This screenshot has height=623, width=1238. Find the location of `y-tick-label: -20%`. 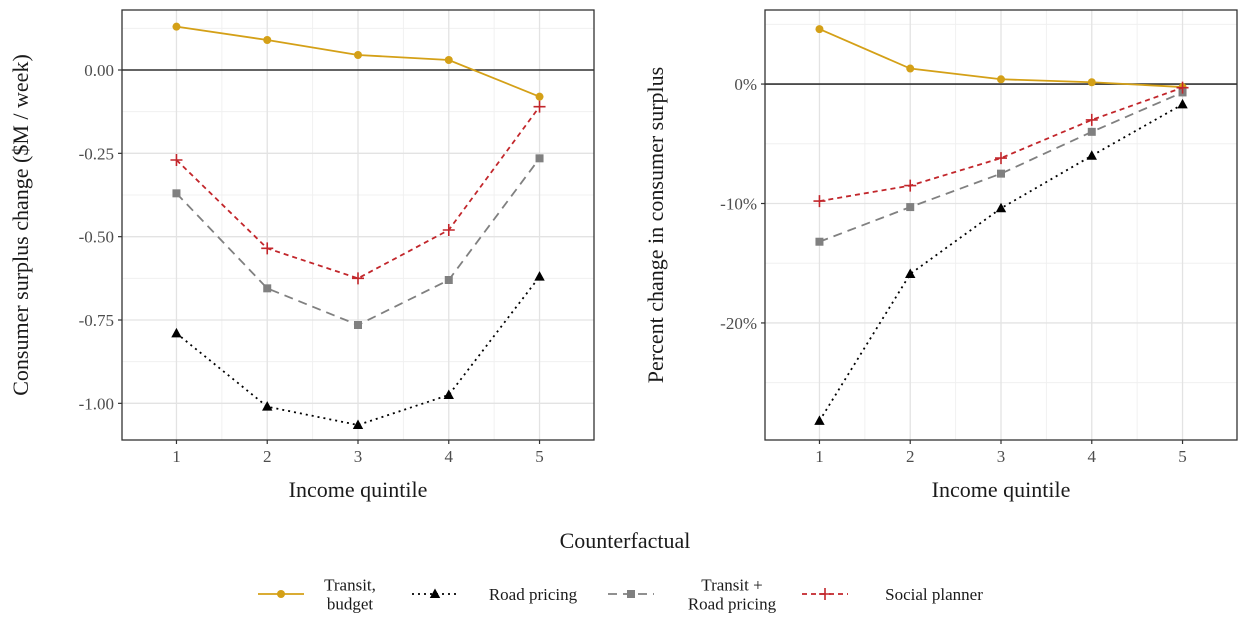

y-tick-label: -20% is located at coordinates (738, 323).